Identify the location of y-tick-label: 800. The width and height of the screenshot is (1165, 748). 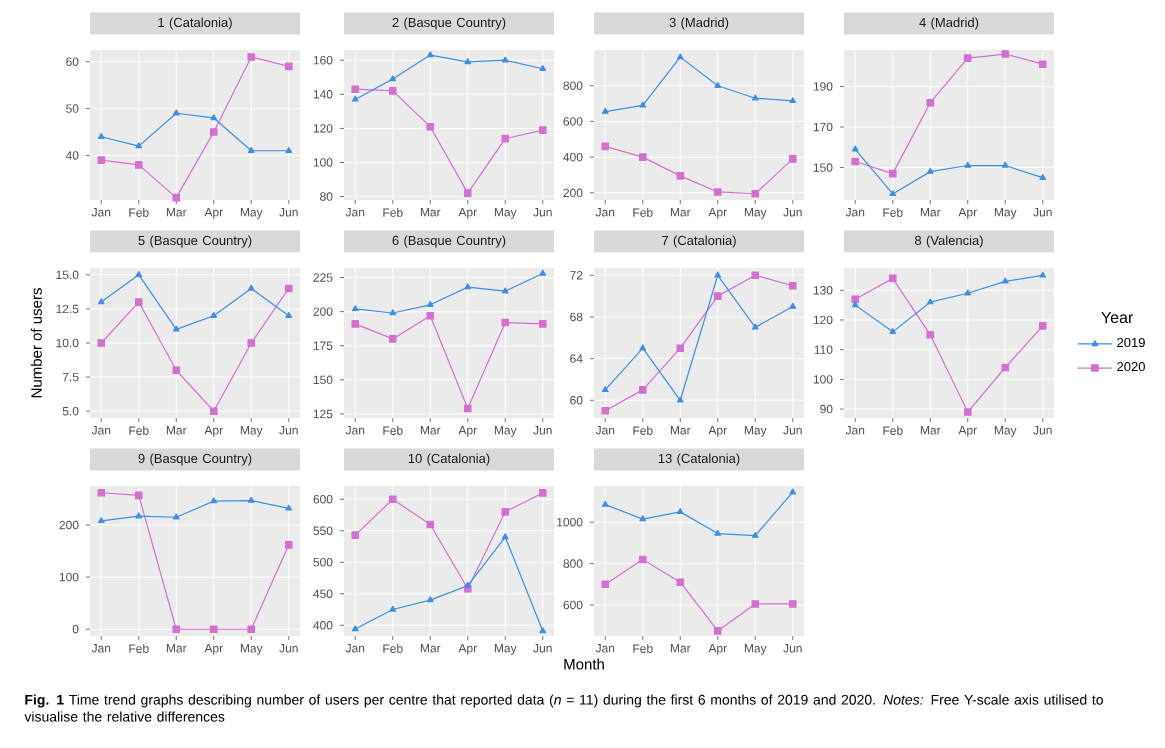
(573, 563).